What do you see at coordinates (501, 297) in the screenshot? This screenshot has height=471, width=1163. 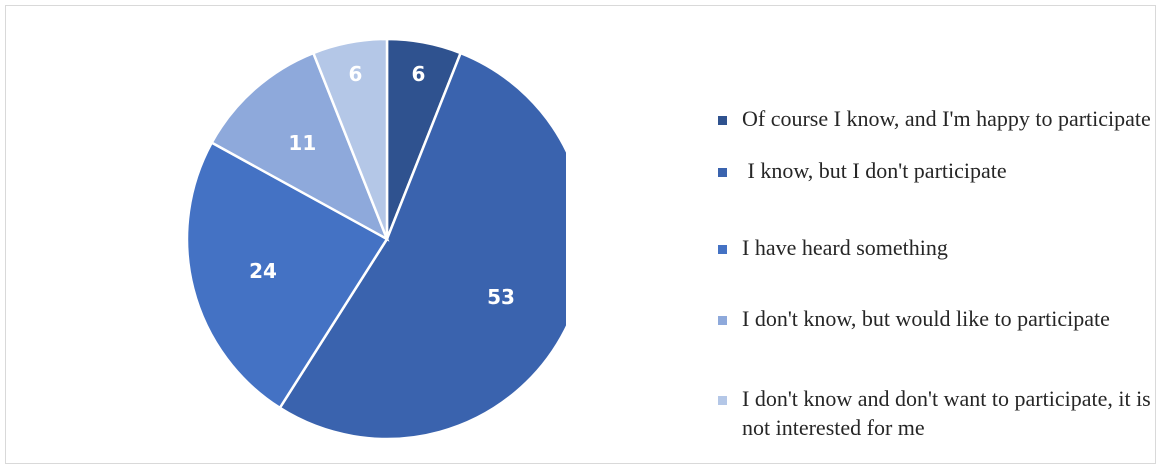 I see `slice-value-label: 53` at bounding box center [501, 297].